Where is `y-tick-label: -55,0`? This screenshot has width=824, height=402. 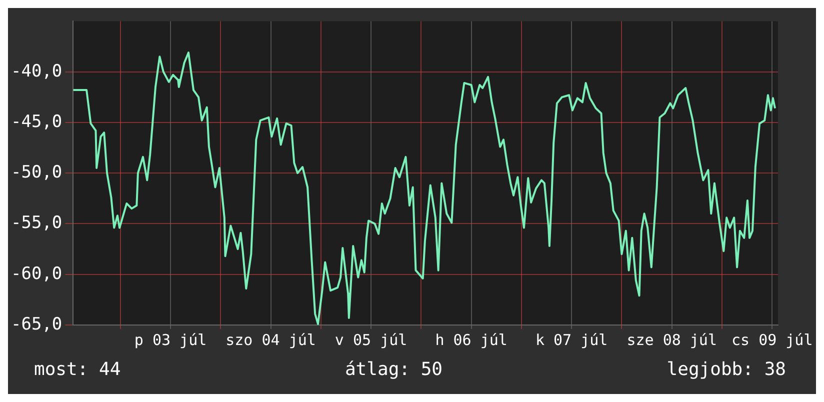 y-tick-label: -55,0 is located at coordinates (36, 223).